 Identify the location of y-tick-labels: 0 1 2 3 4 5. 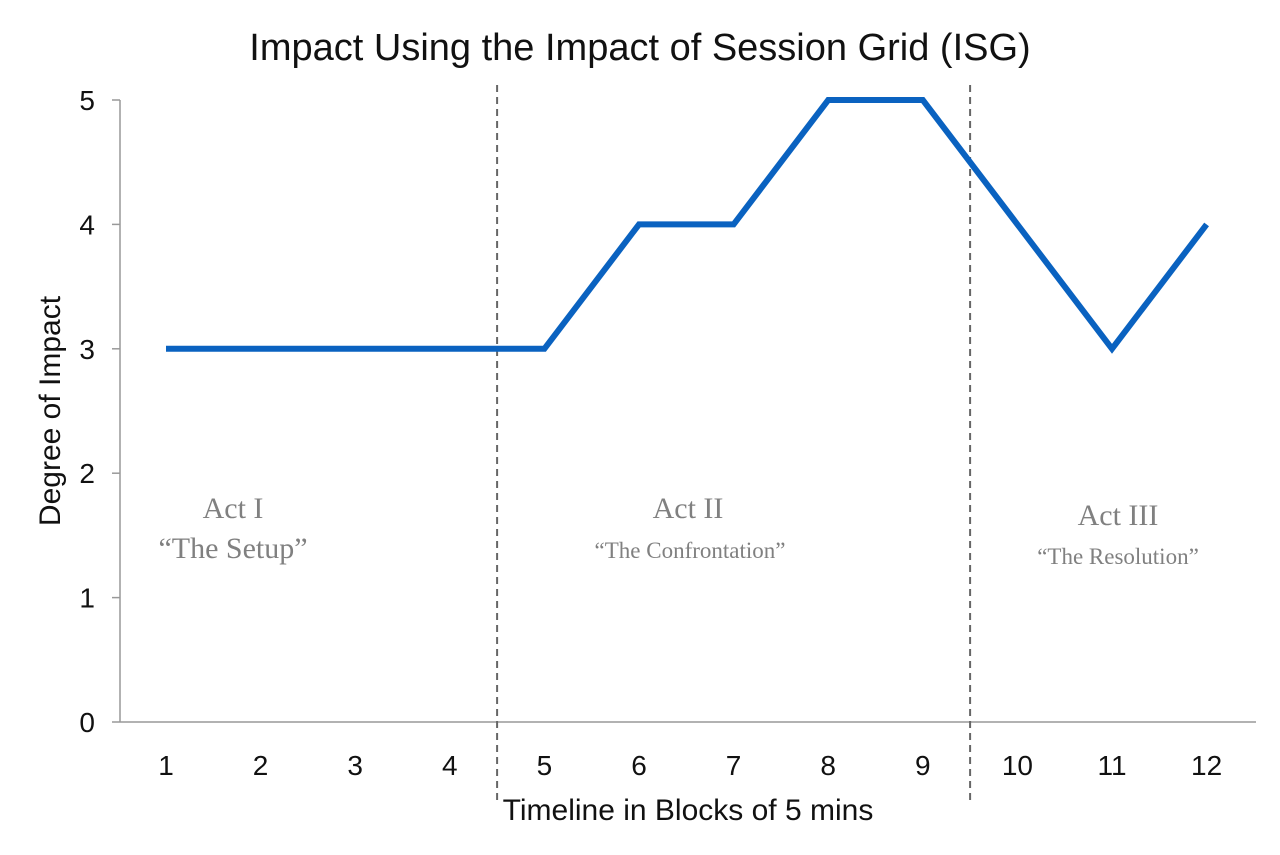
(99, 411).